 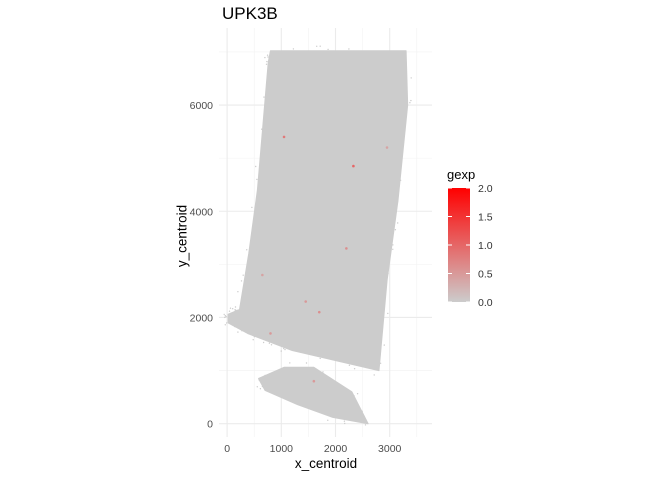 I want to click on x-axis-ticks: 0 1000 2000 3000, so click(x=312, y=449).